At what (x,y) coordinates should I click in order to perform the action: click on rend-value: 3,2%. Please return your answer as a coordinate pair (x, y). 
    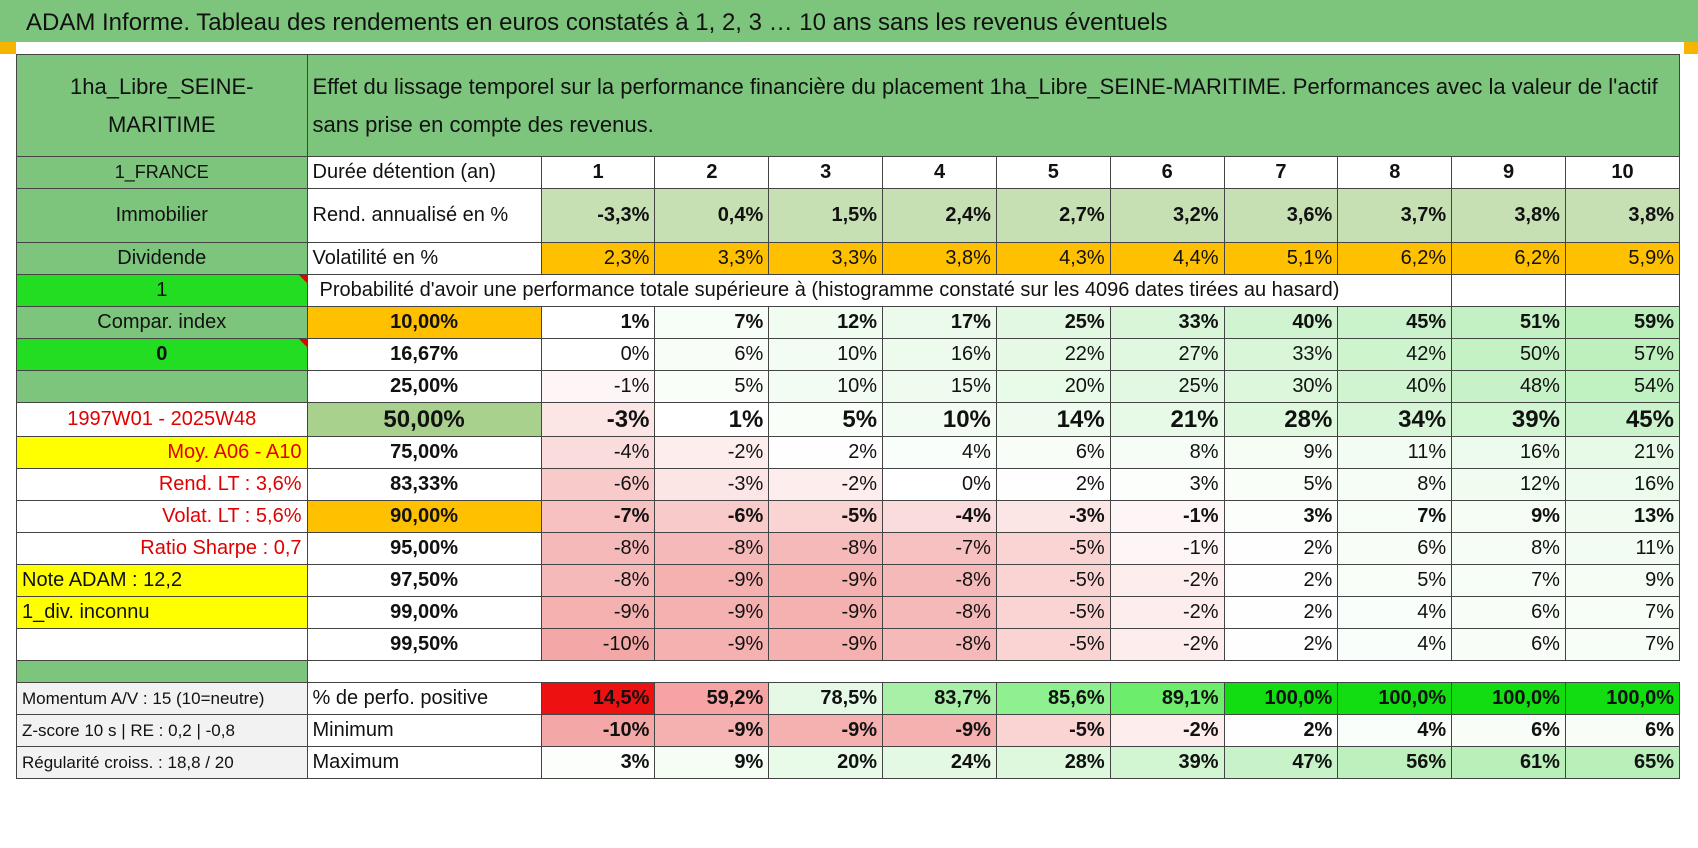
    Looking at the image, I should click on (1167, 215).